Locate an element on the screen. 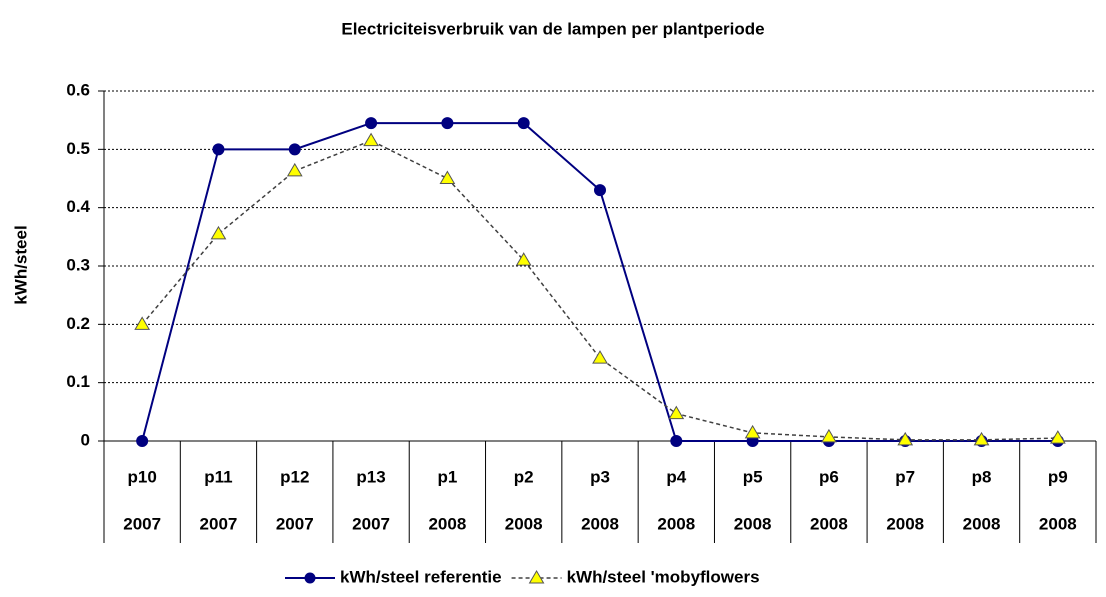 The image size is (1106, 597). legend-label: kWh/steel referentie is located at coordinates (421, 576).